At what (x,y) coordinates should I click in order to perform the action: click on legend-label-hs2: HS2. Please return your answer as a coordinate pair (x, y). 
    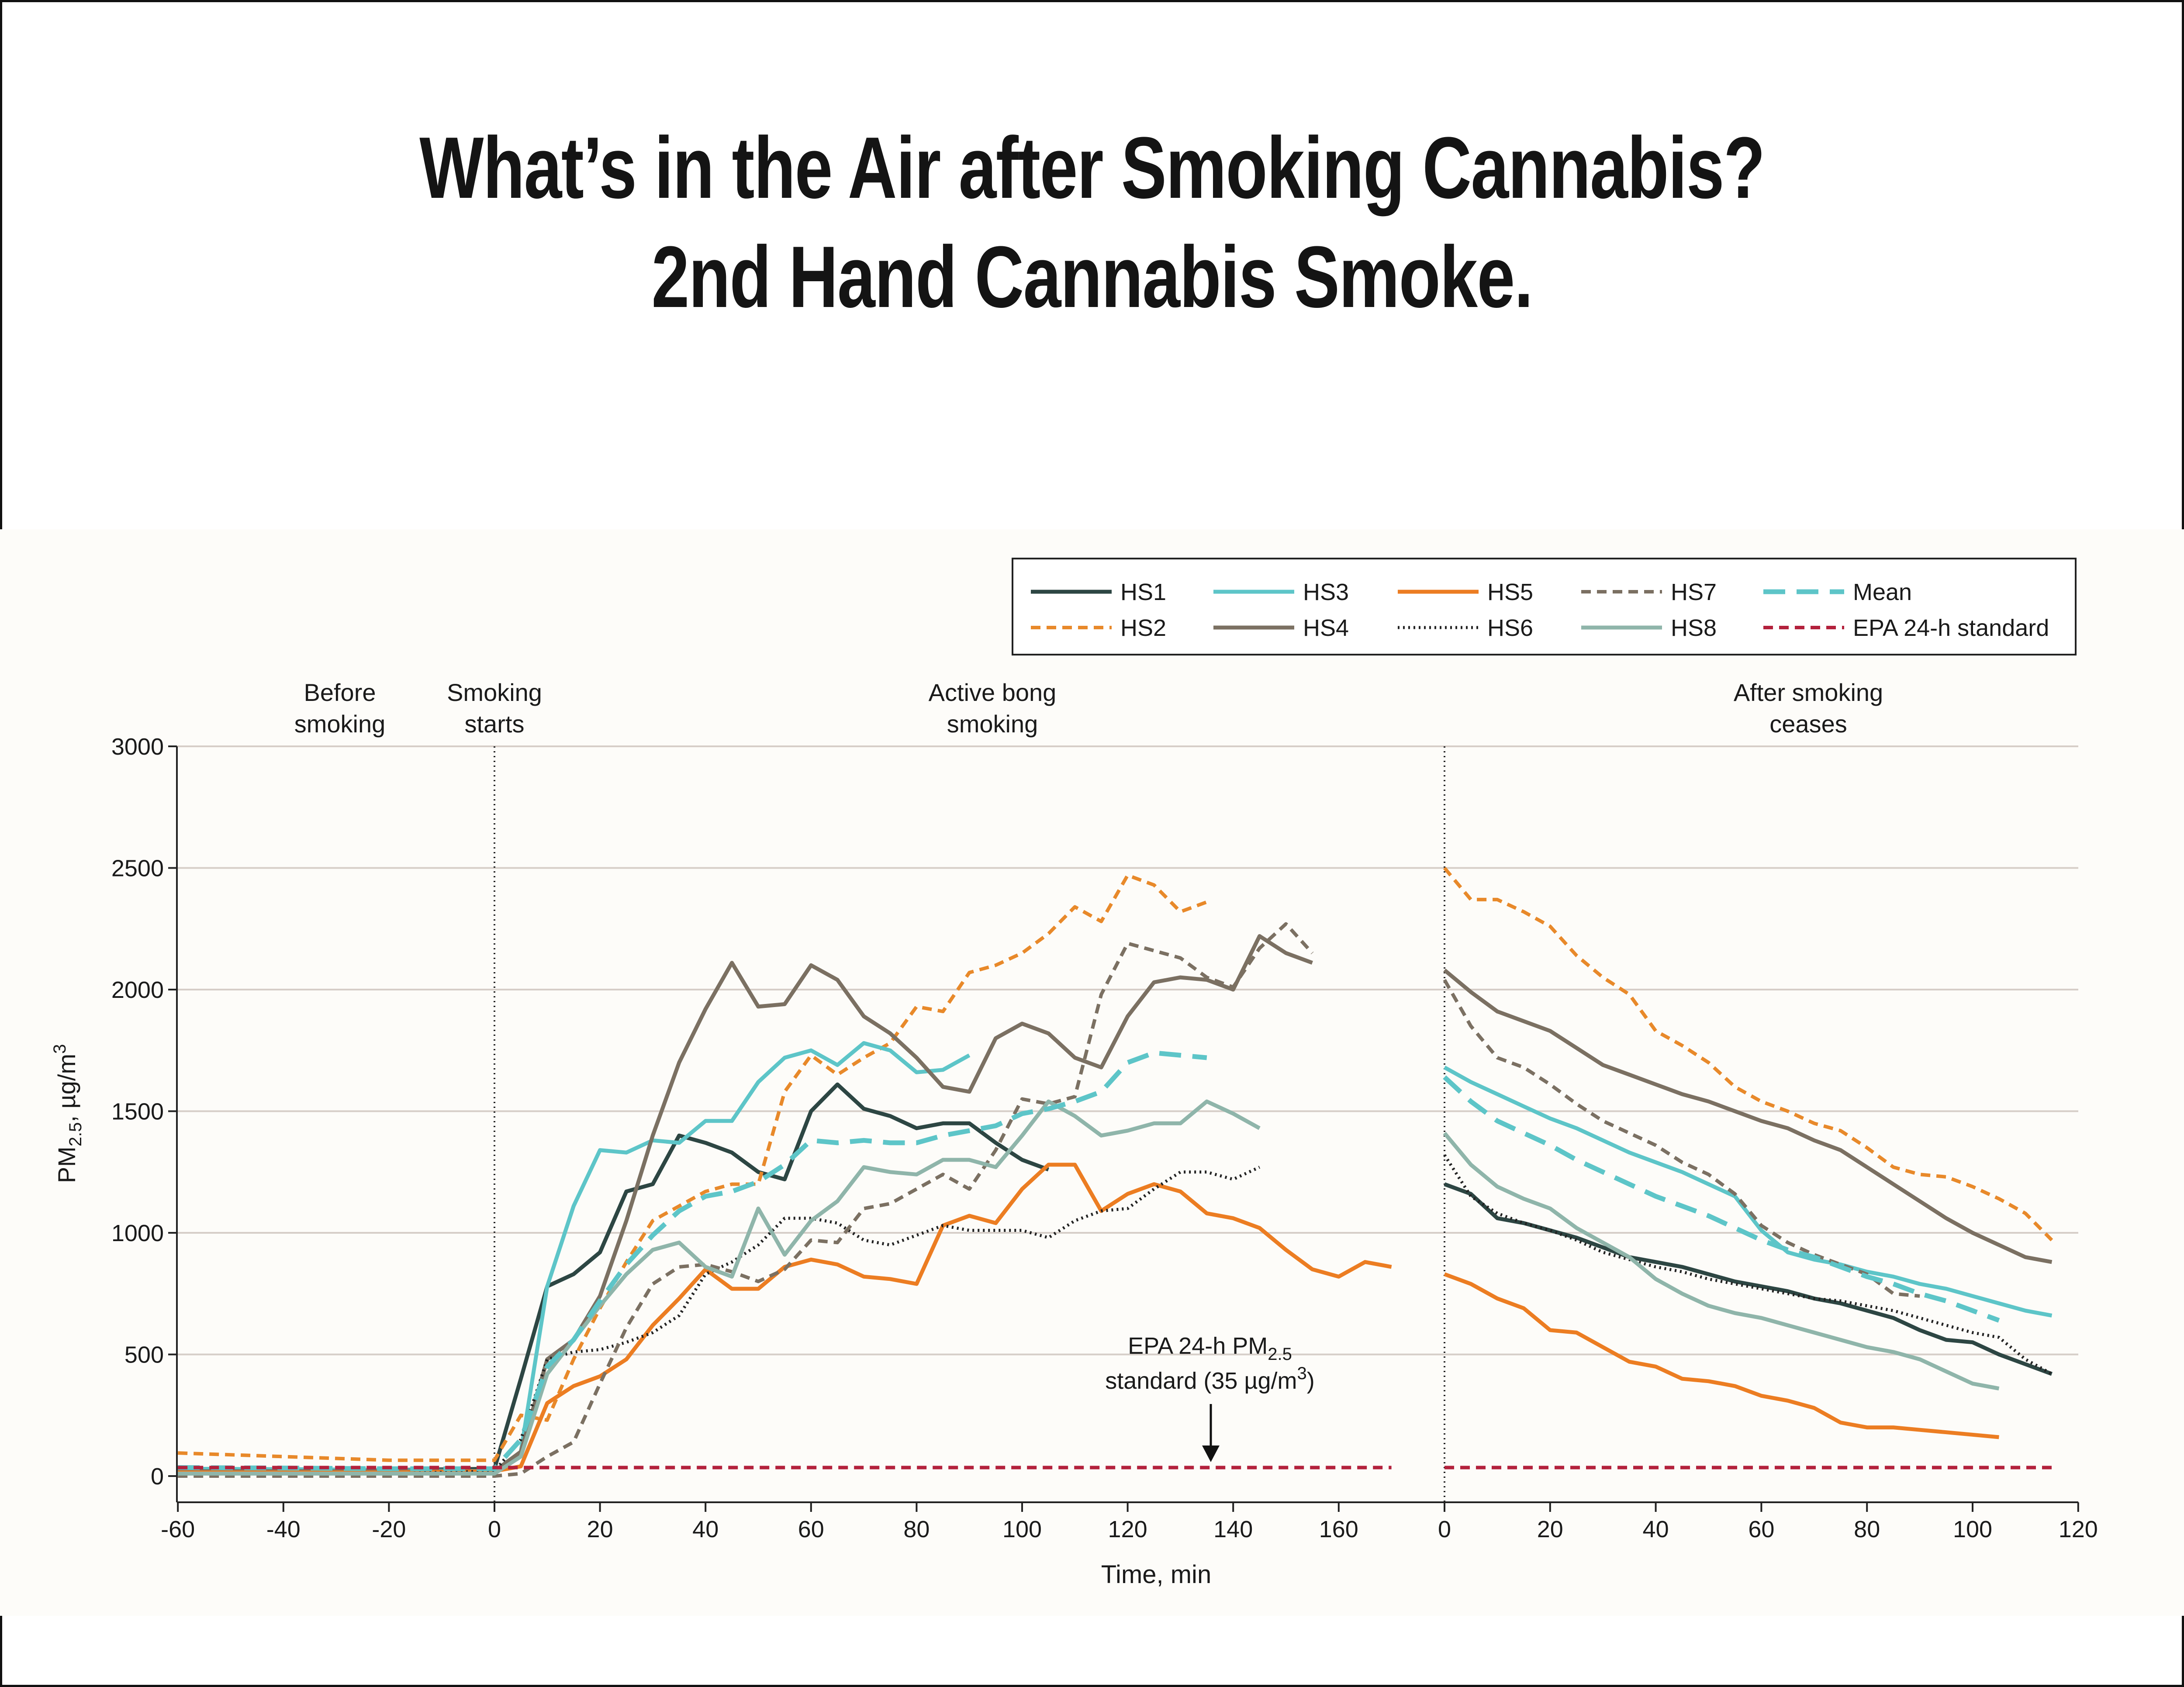
    Looking at the image, I should click on (1143, 628).